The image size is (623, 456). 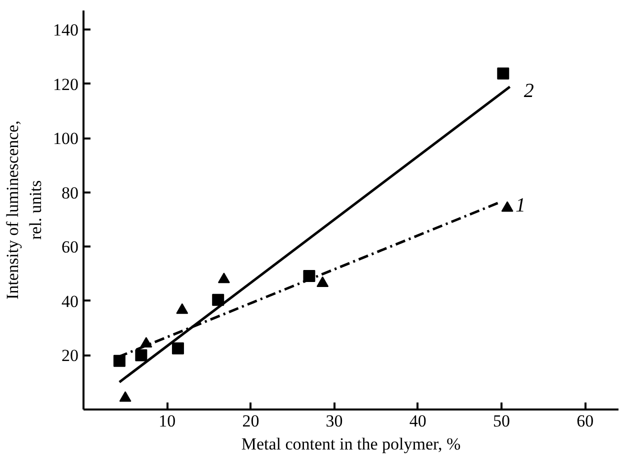 What do you see at coordinates (417, 421) in the screenshot?
I see `x-tick-label: 40` at bounding box center [417, 421].